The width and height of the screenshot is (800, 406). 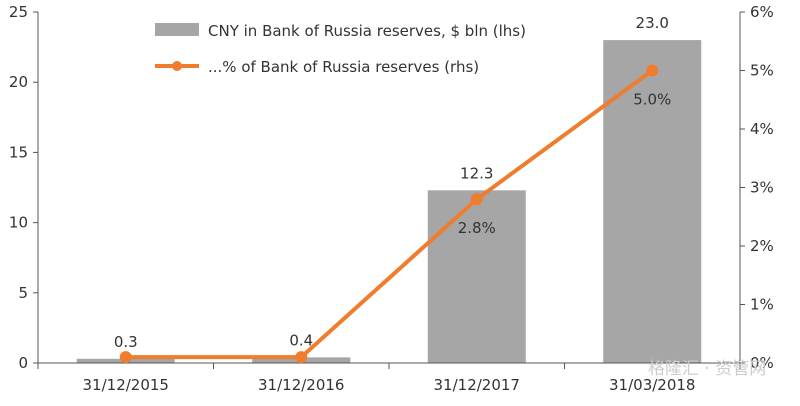 I want to click on y-left-tick-label: 5, so click(x=23, y=293).